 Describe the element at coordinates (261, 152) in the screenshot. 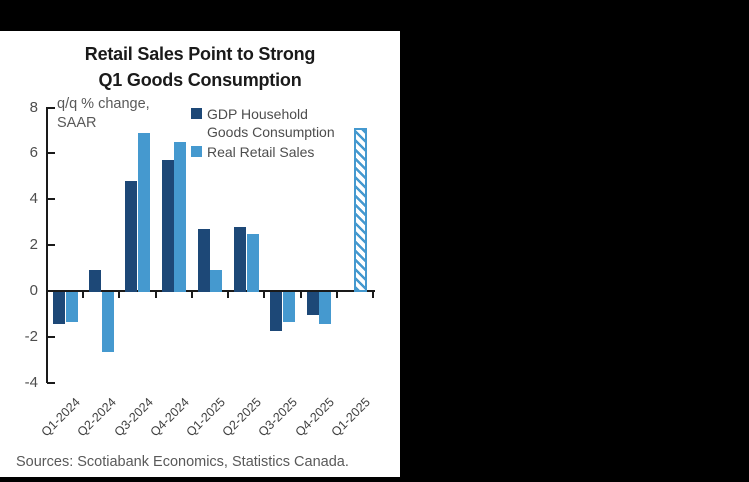

I see `legend-label-retail: Real Retail Sales` at that location.